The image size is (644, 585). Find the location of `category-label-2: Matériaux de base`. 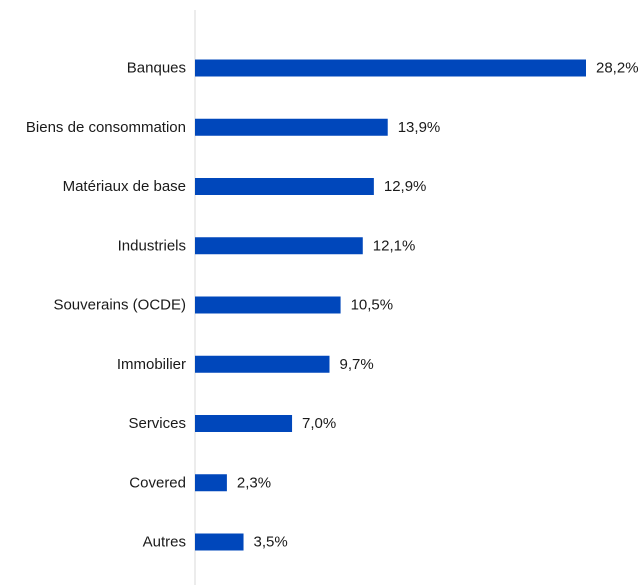

category-label-2: Matériaux de base is located at coordinates (124, 186).